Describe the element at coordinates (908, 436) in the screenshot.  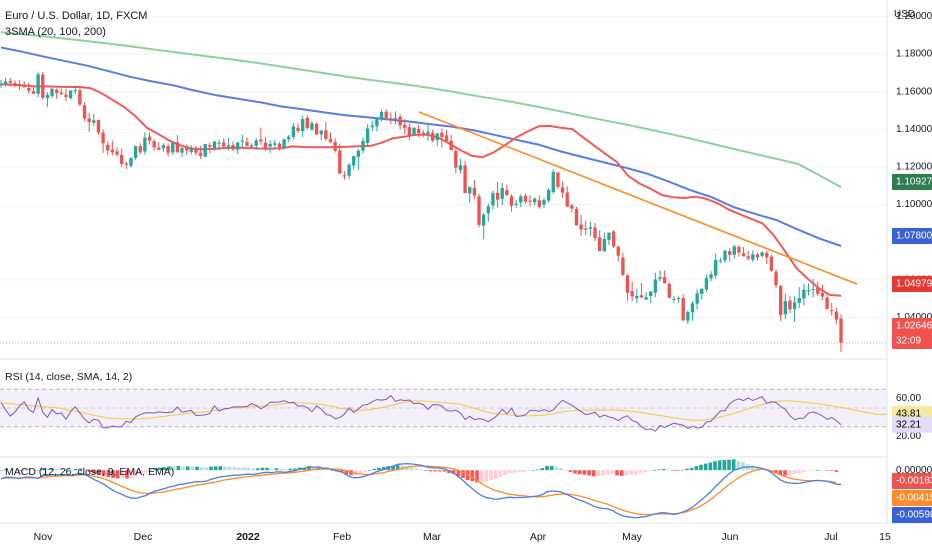
I see `rsi-tick-label: 20.00` at that location.